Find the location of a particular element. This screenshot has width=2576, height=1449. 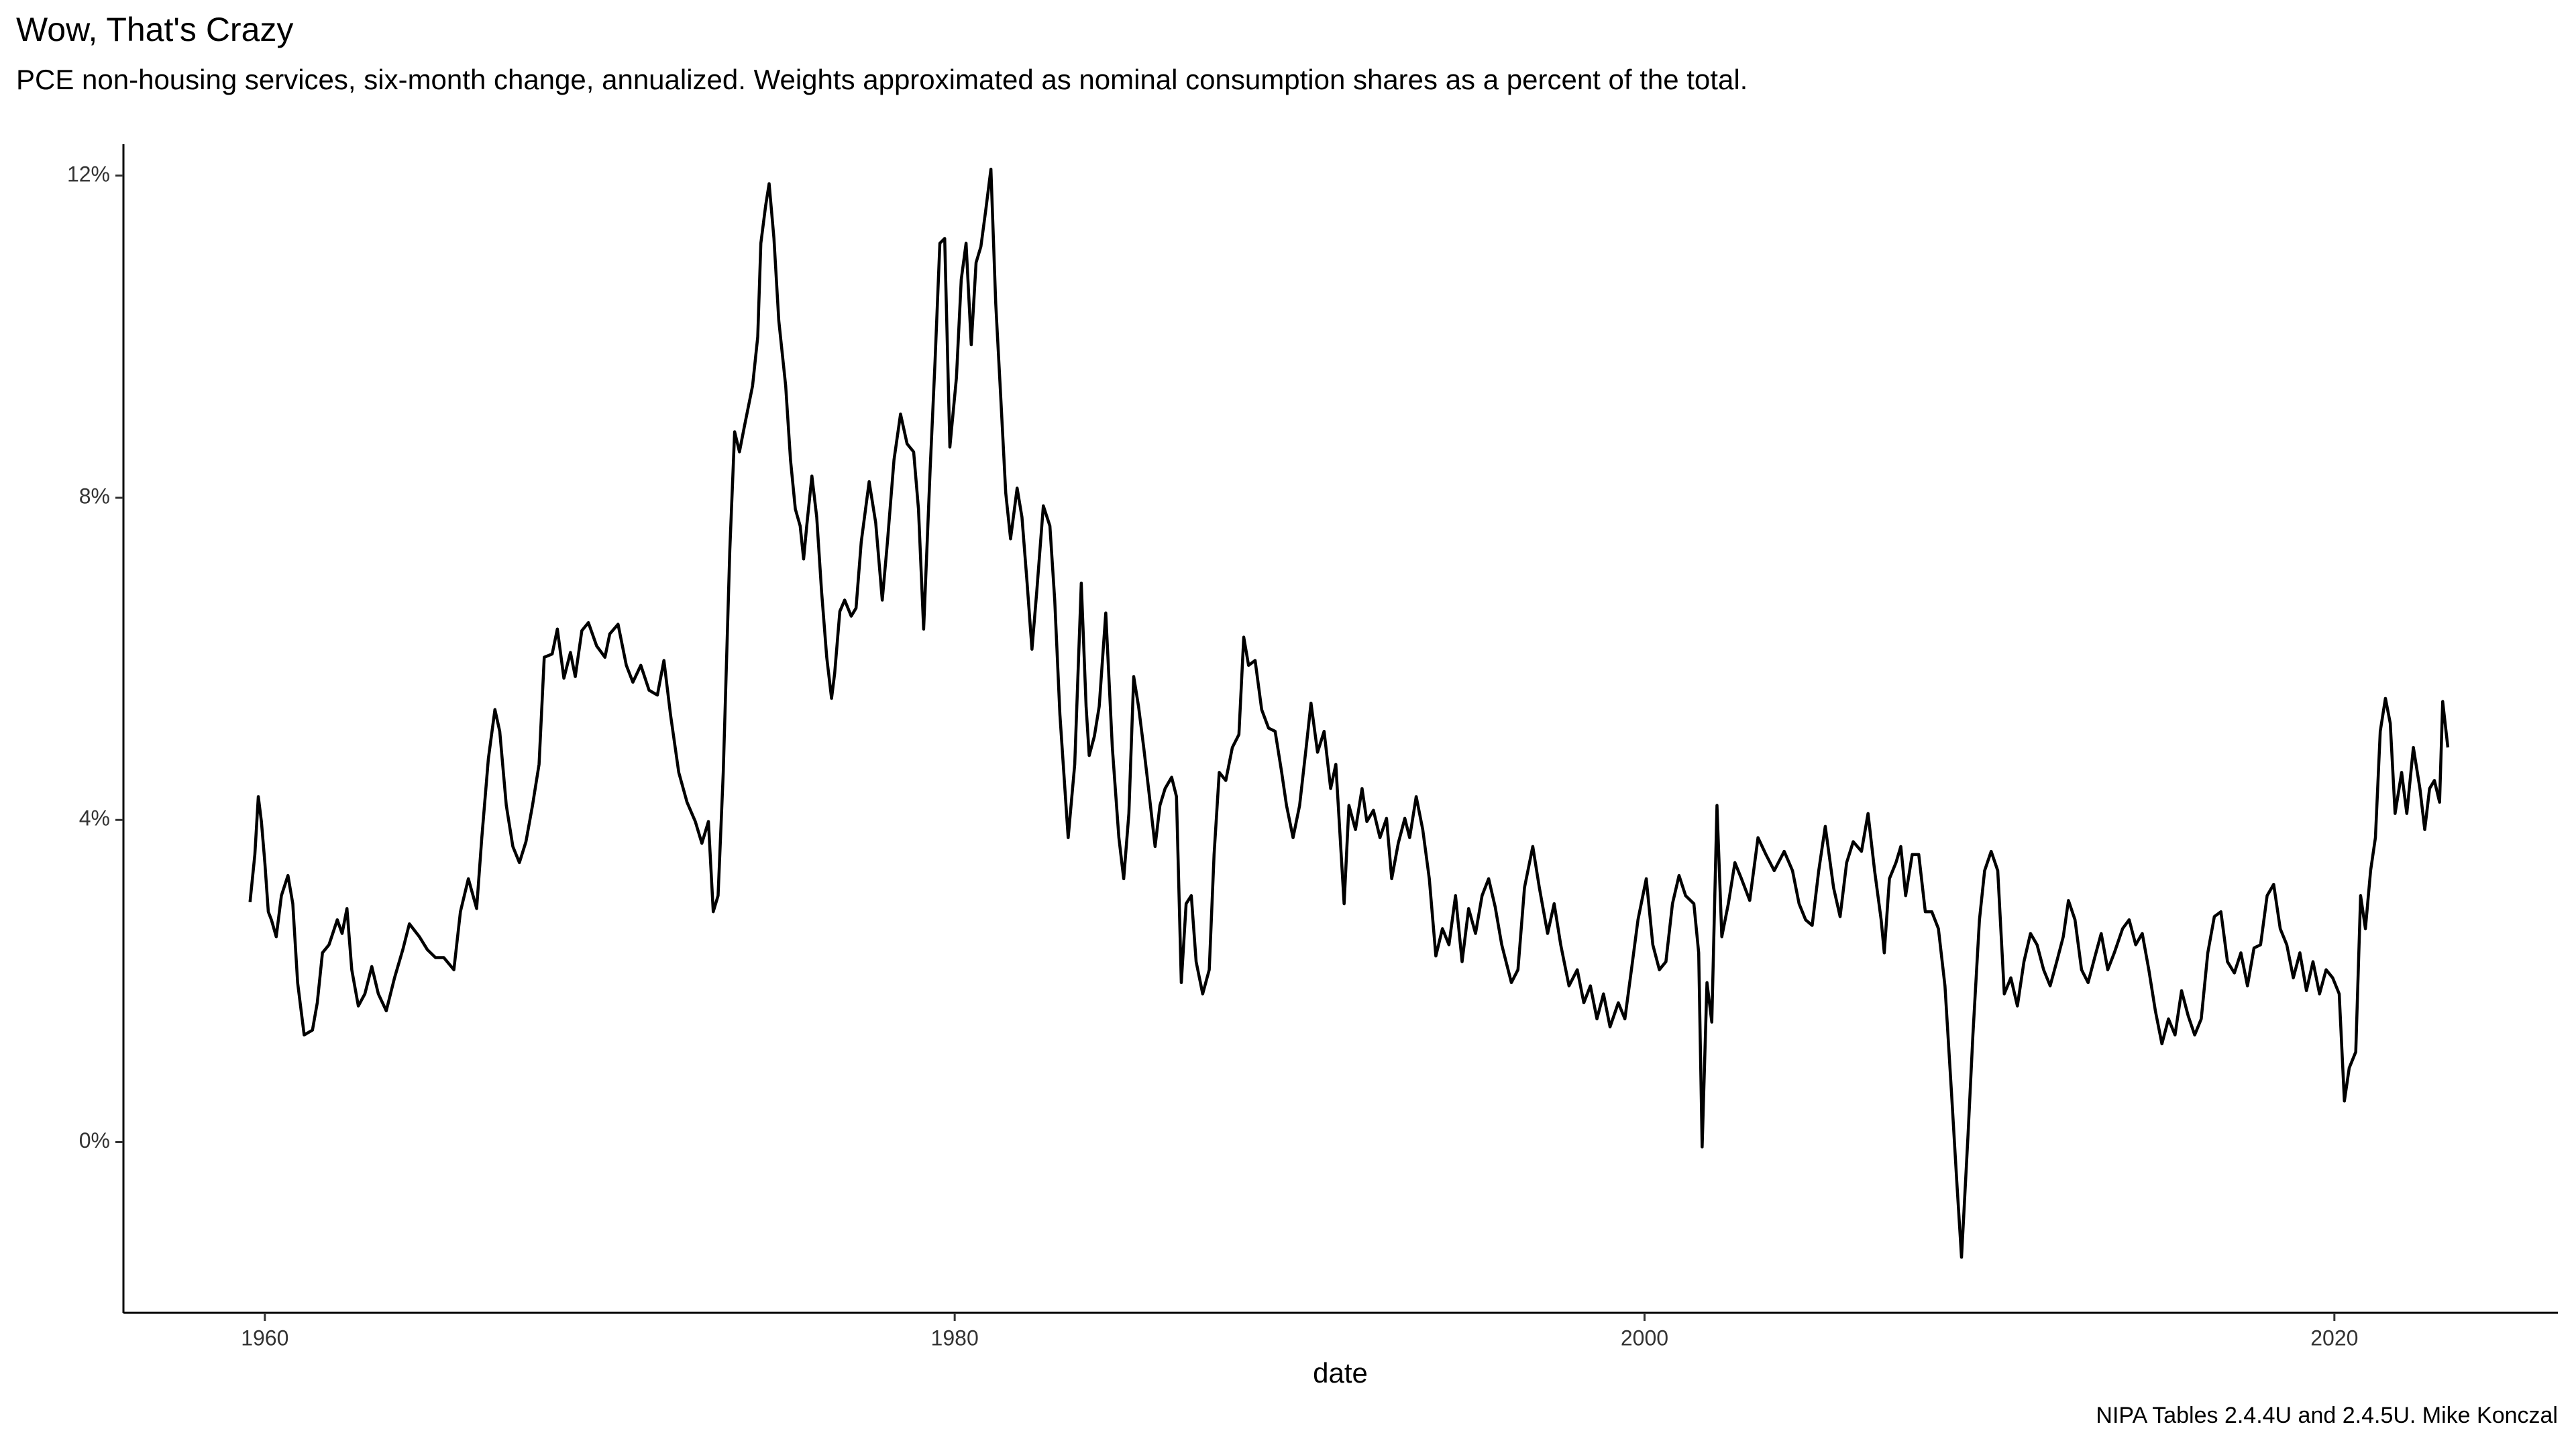

chart-title: Wow, That's Crazy is located at coordinates (154, 29).